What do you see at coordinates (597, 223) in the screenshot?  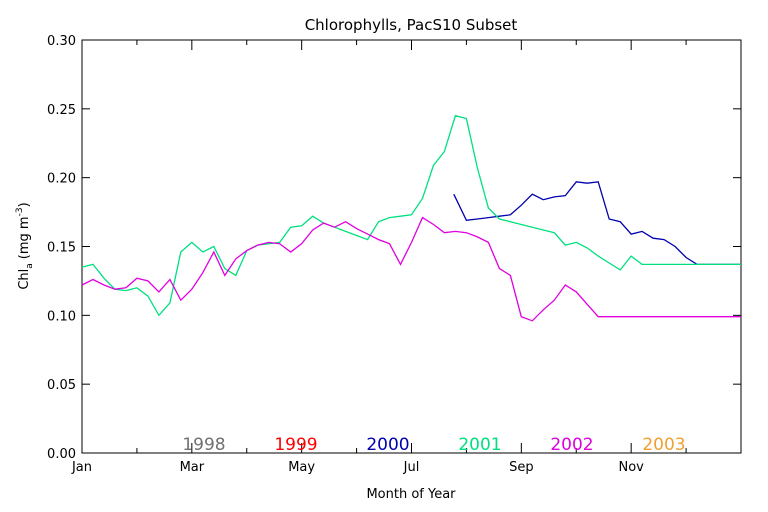 I see `series-line-2000` at bounding box center [597, 223].